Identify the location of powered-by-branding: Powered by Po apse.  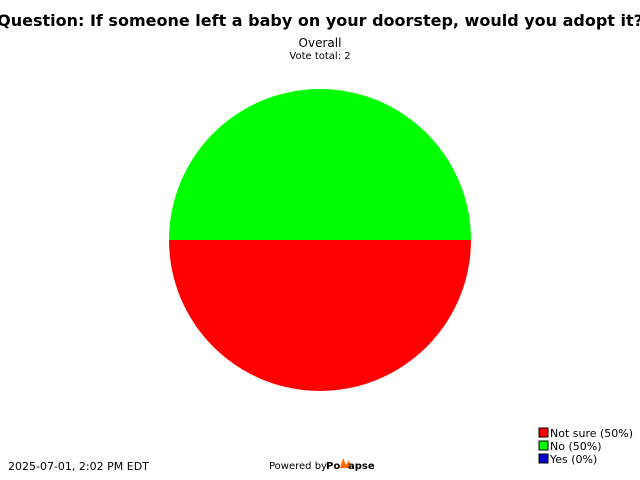
(322, 465).